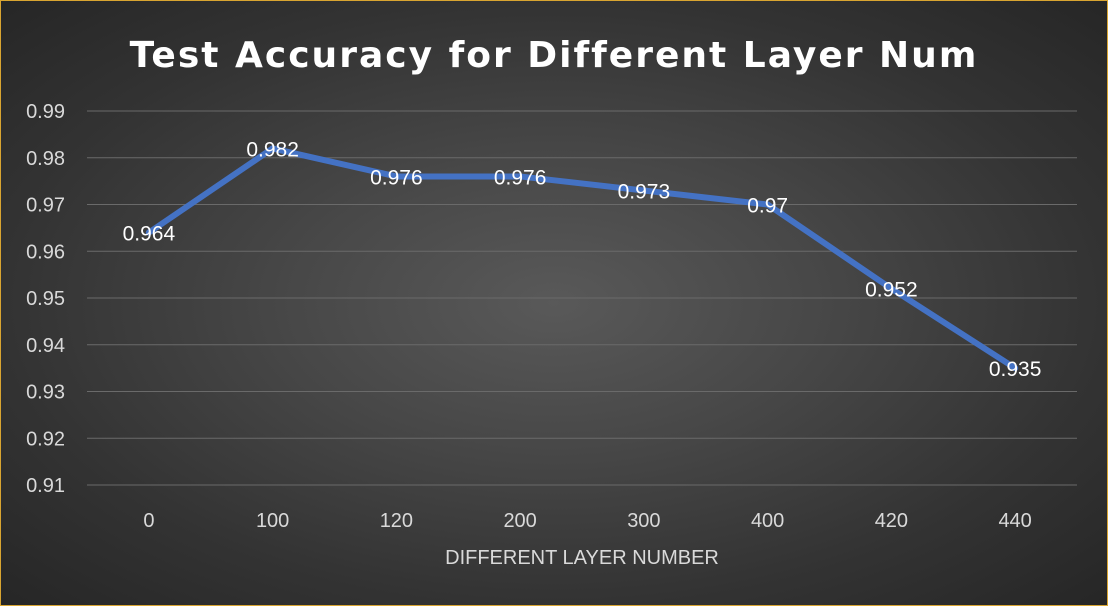  What do you see at coordinates (45, 159) in the screenshot?
I see `y-tick-label: 0.98` at bounding box center [45, 159].